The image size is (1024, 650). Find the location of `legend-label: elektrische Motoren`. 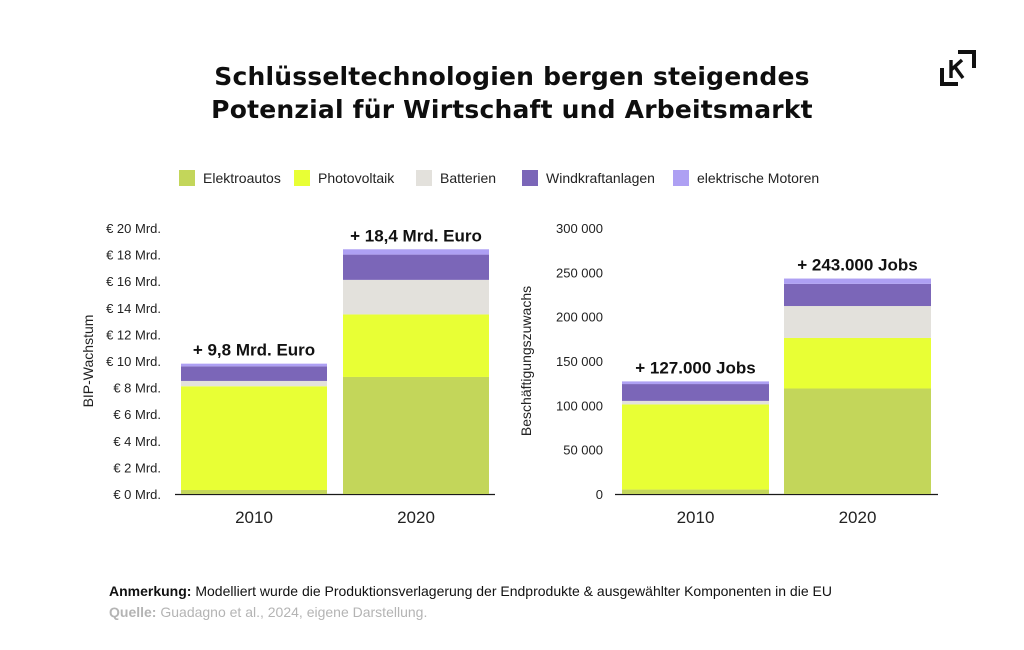

legend-label: elektrische Motoren is located at coordinates (758, 178).